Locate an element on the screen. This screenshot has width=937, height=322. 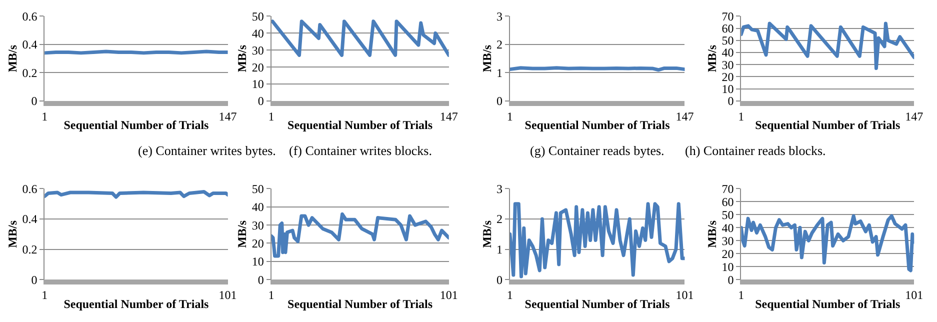
text: (g) Container reads bytes. is located at coordinates (597, 150).